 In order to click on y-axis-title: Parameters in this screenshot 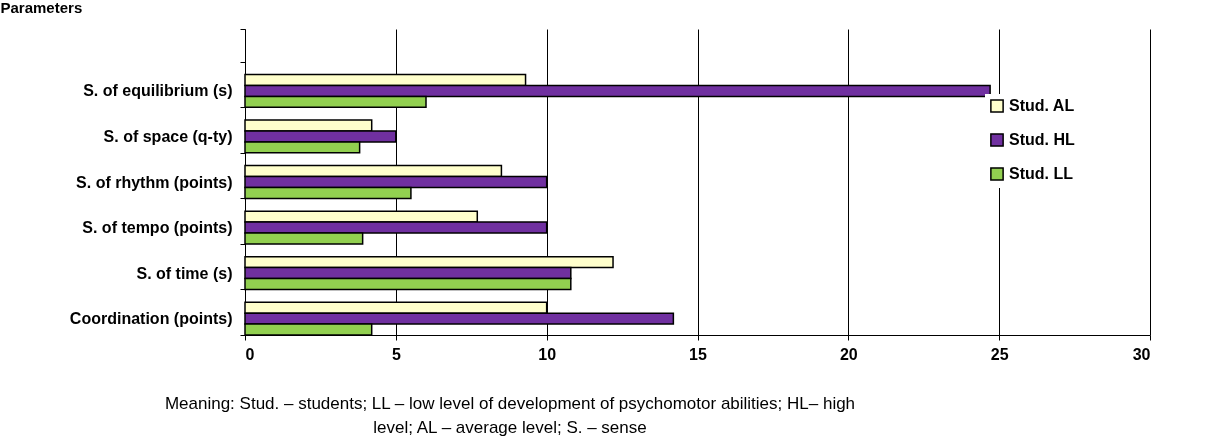, I will do `click(41, 8)`.